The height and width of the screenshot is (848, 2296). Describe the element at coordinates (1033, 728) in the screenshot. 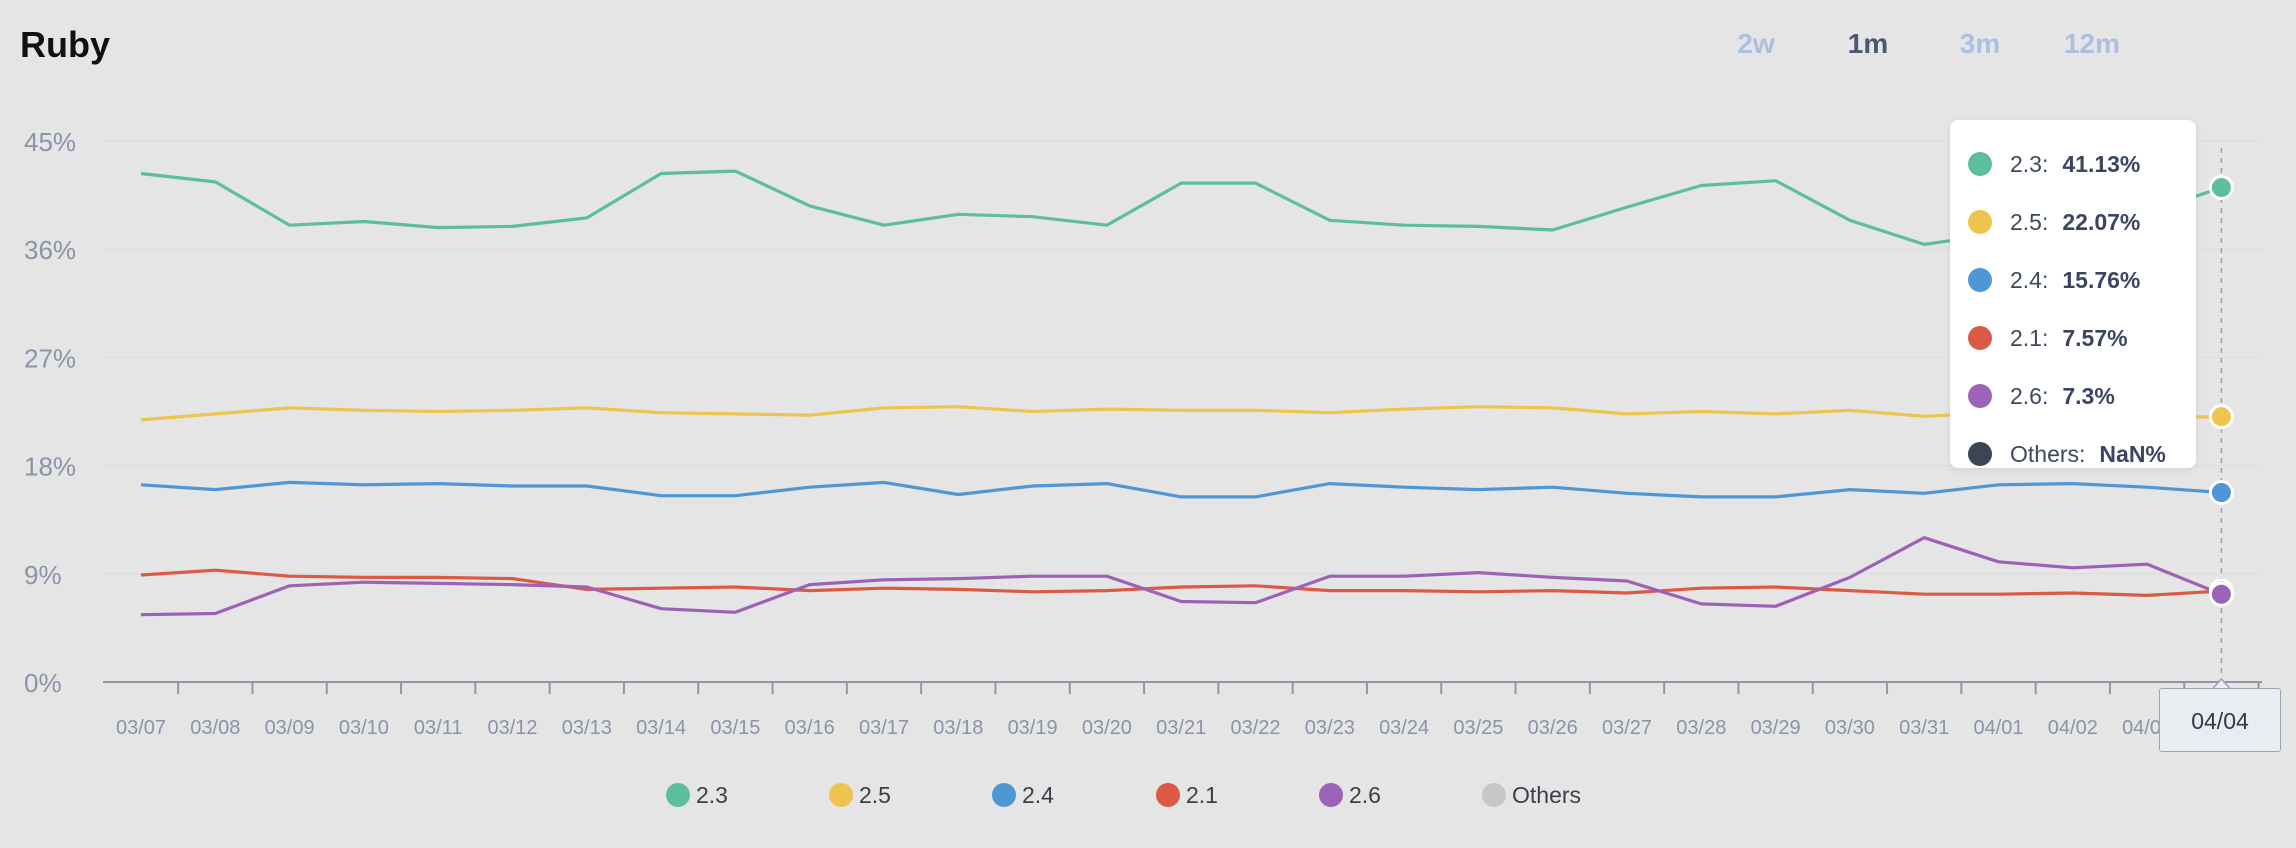

I see `x-tick-label: 03/19` at that location.